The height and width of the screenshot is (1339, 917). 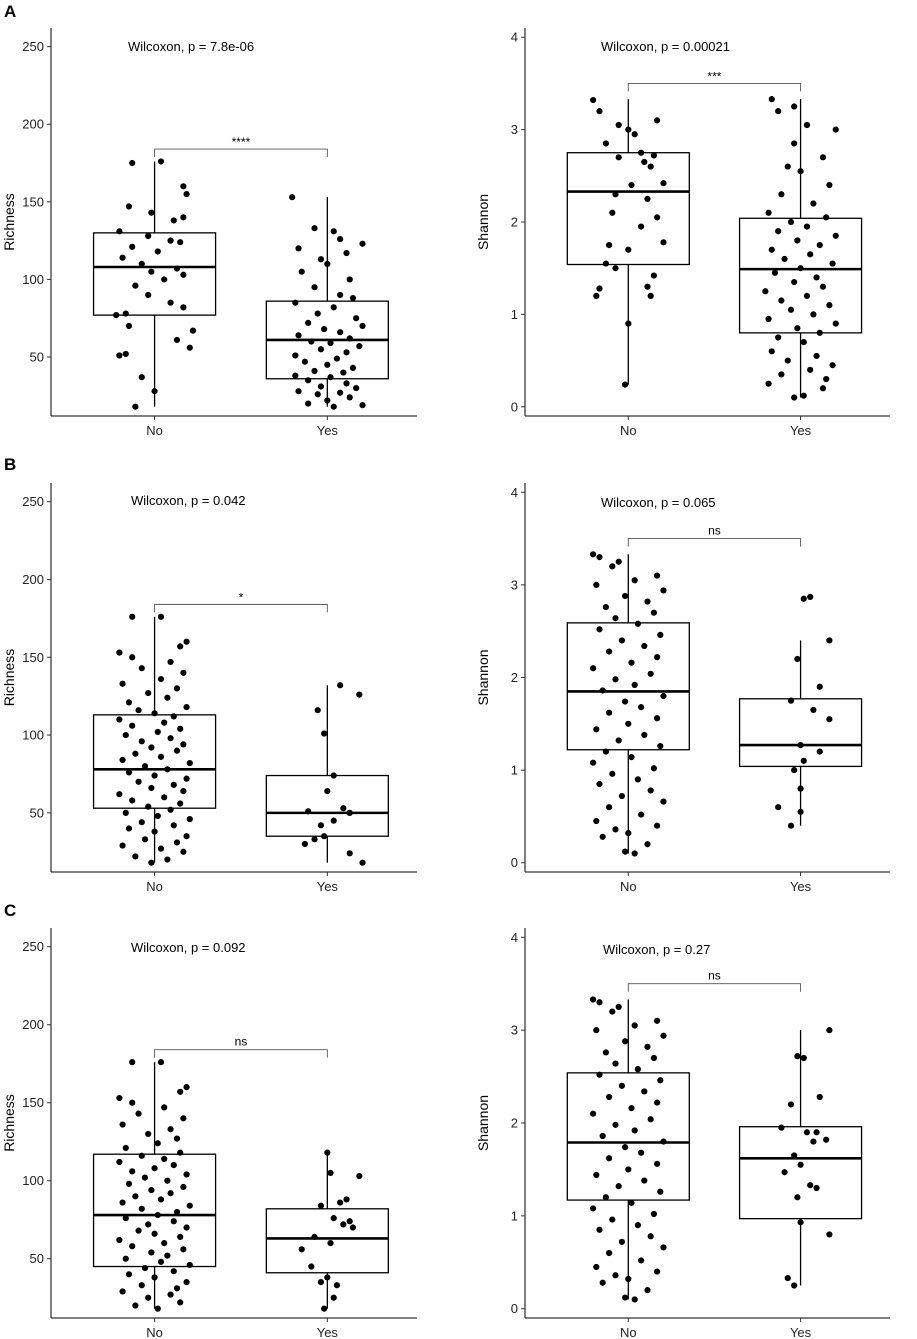 What do you see at coordinates (191, 46) in the screenshot?
I see `wilcoxon-annotation: Wilcoxon, p = 7.8e-06` at bounding box center [191, 46].